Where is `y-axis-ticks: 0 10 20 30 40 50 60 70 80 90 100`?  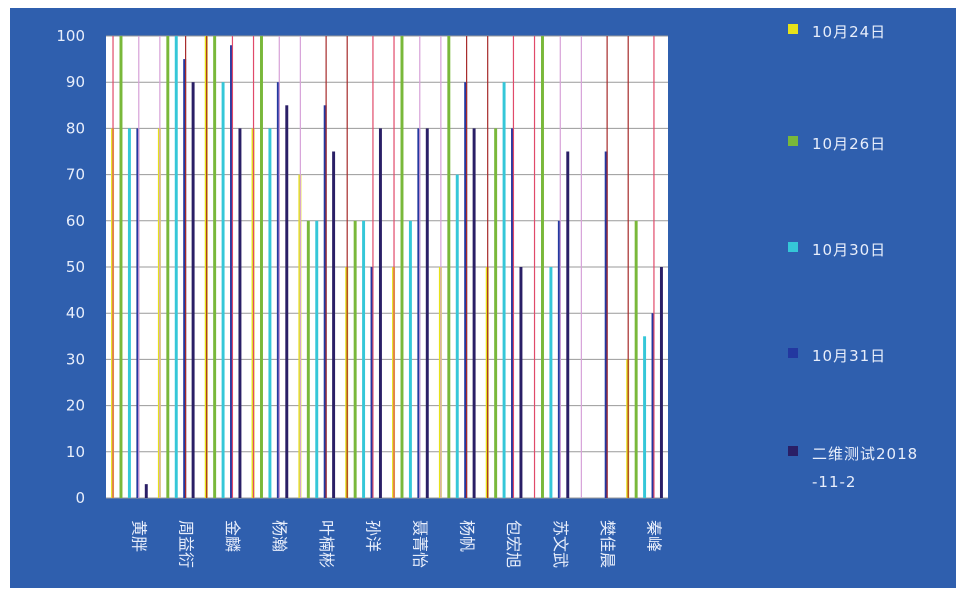 y-axis-ticks: 0 10 20 30 40 50 60 70 80 90 100 is located at coordinates (70, 267).